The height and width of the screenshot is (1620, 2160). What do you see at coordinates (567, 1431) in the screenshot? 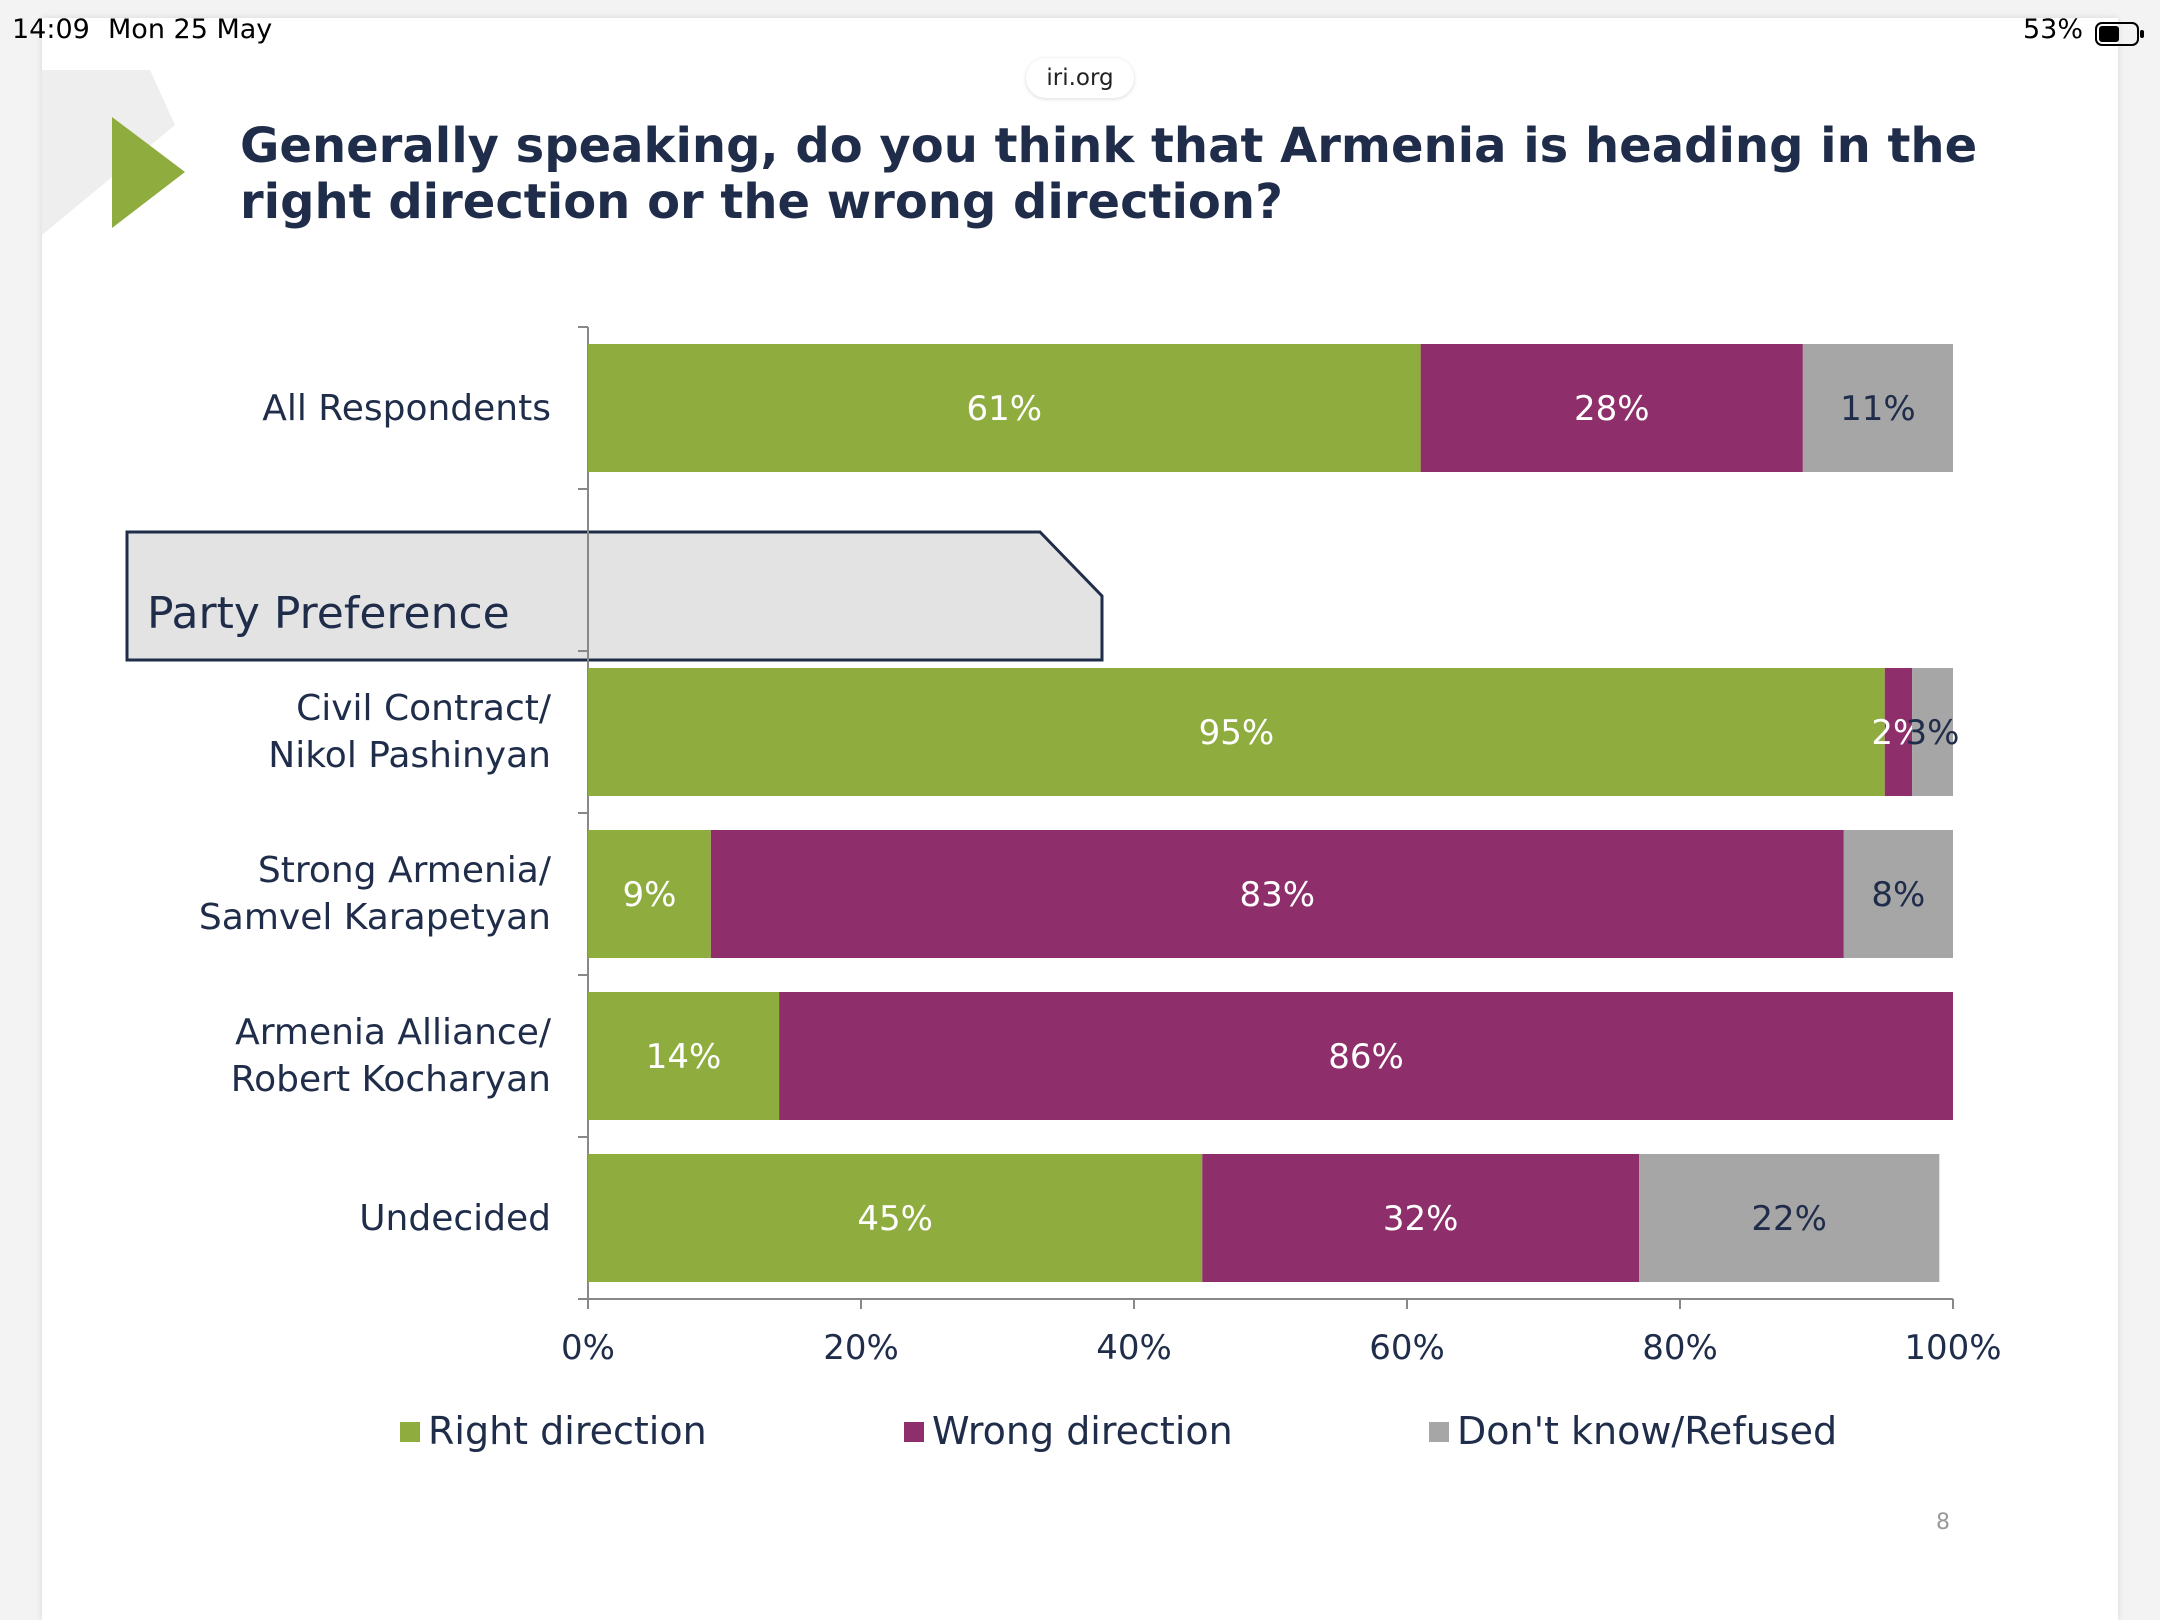
I see `legend-label: Right direction` at bounding box center [567, 1431].